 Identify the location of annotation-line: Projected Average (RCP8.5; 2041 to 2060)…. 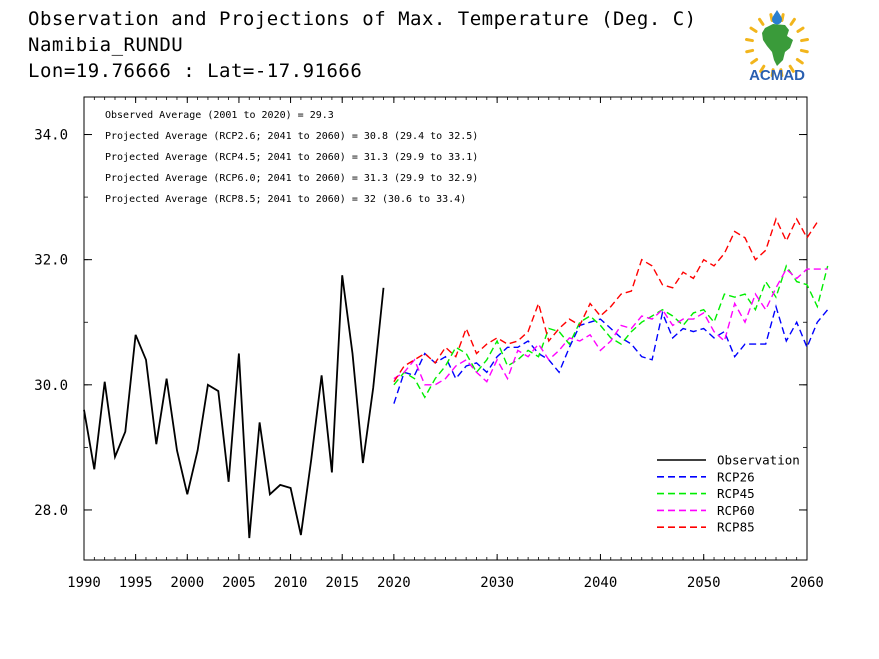
(285, 199).